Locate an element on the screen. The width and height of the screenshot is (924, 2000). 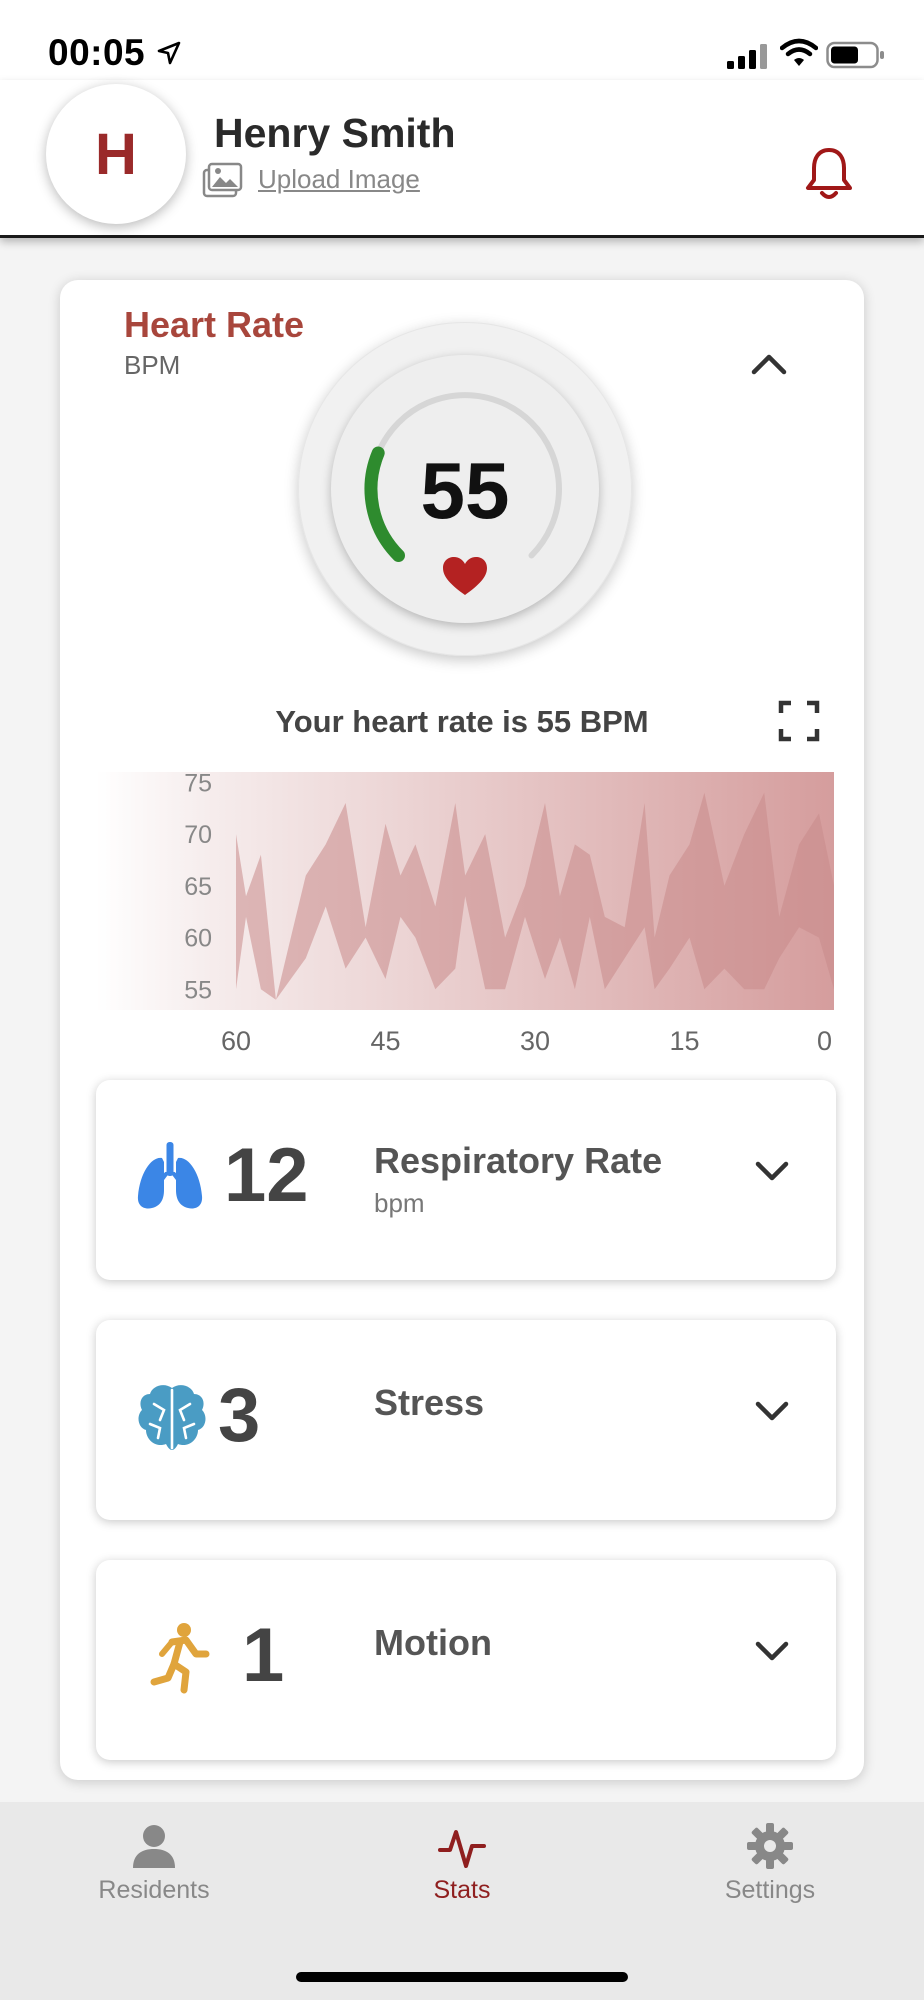
tab-settings: Settings is located at coordinates (770, 1867).